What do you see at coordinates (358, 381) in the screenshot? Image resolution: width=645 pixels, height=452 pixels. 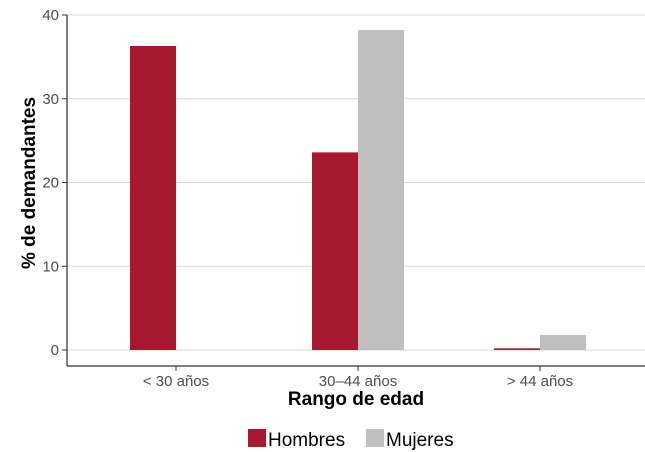 I see `x-tick-label: 30–44 años` at bounding box center [358, 381].